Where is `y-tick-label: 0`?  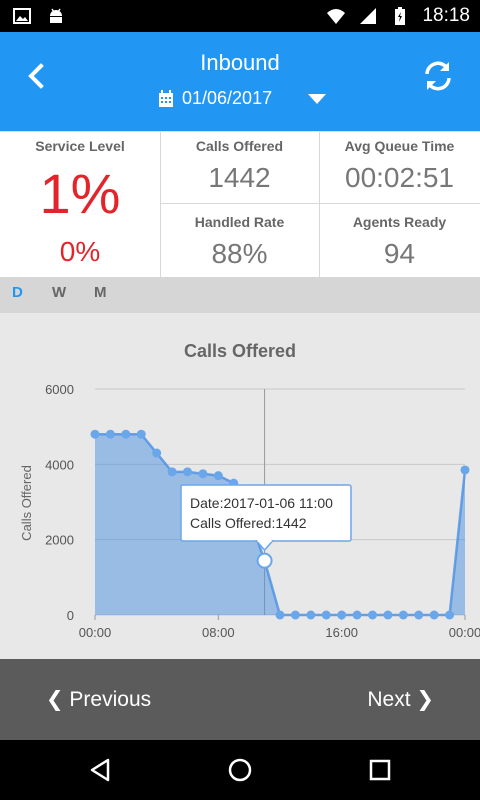
y-tick-label: 0 is located at coordinates (70, 615).